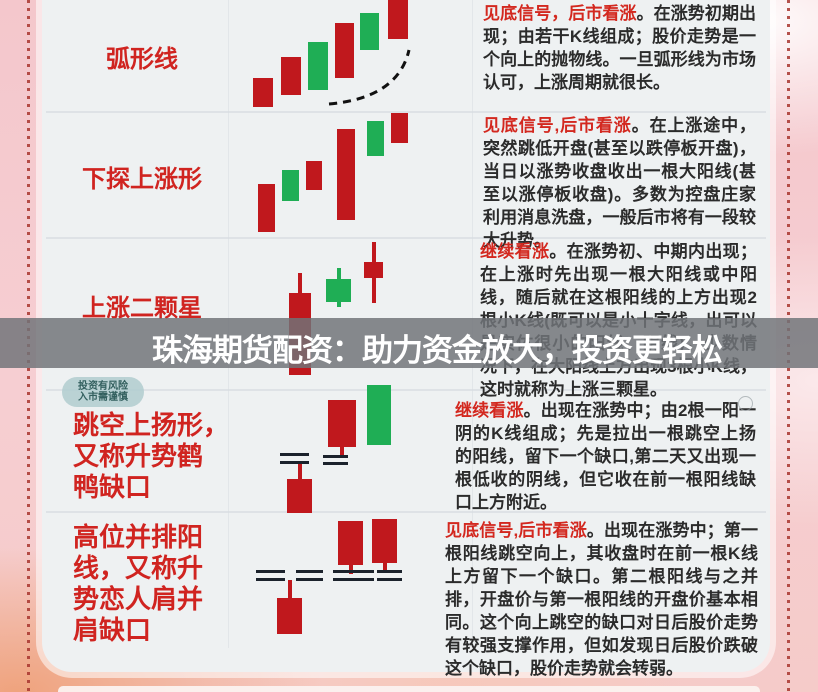 This screenshot has width=818, height=692. Describe the element at coordinates (142, 59) in the screenshot. I see `pattern-name: 弧形线` at that location.